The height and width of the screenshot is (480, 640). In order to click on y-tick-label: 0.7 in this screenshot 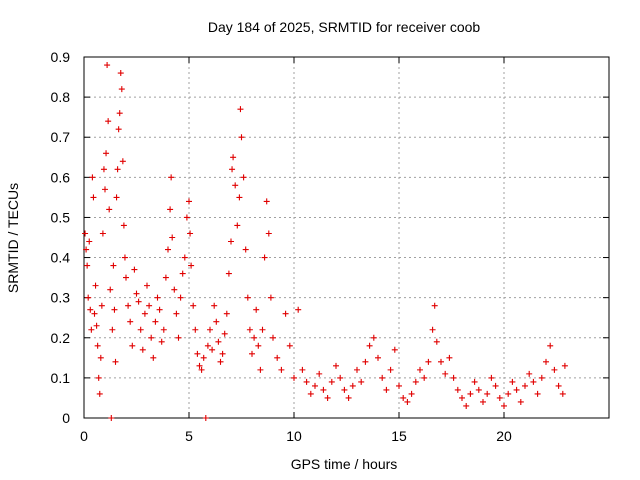, I will do `click(61, 137)`.